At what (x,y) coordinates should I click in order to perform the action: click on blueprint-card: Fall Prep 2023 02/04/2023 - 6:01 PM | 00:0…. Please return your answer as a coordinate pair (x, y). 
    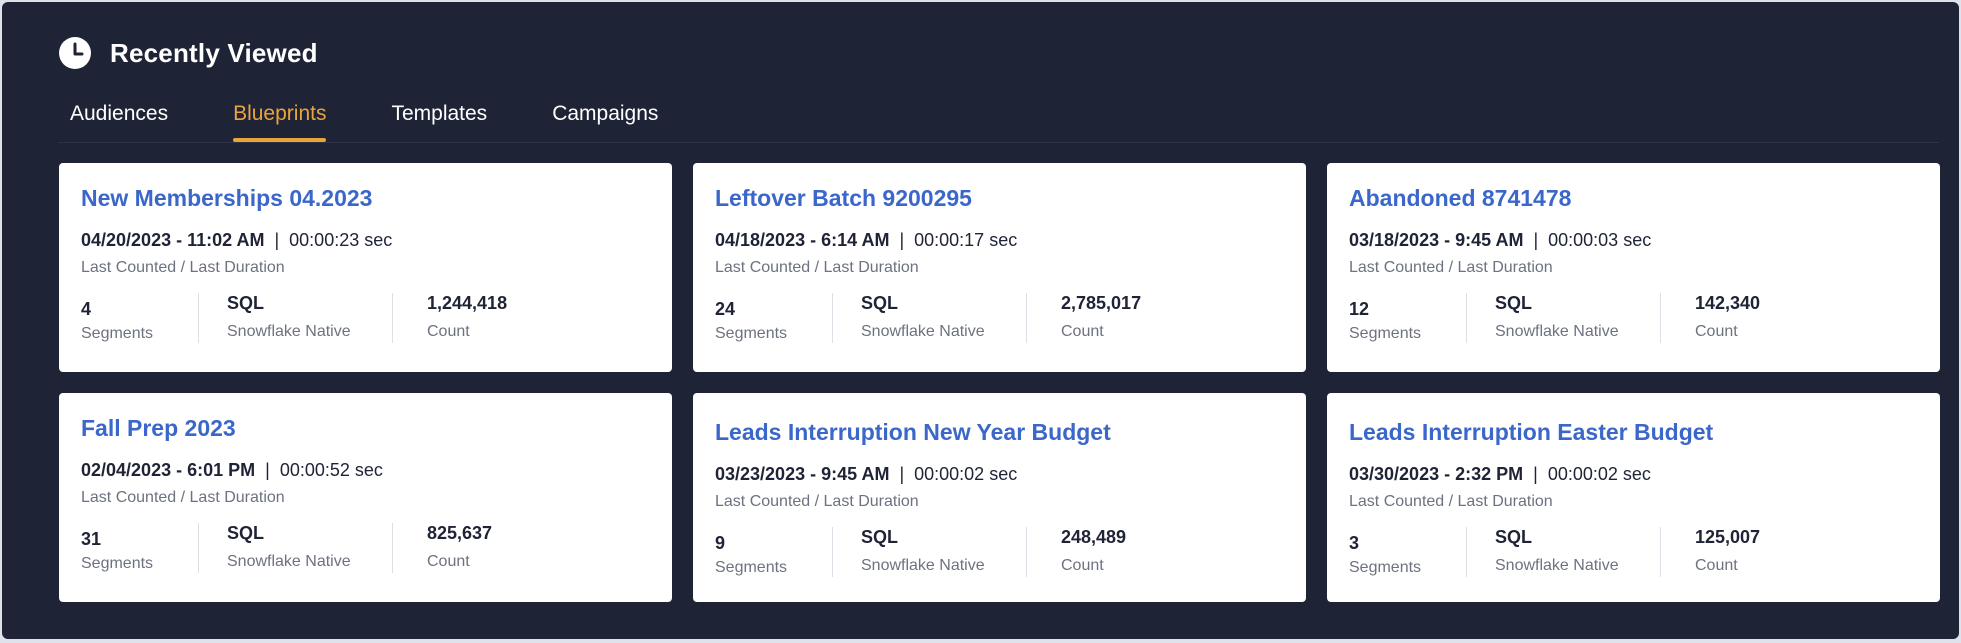
    Looking at the image, I should click on (365, 497).